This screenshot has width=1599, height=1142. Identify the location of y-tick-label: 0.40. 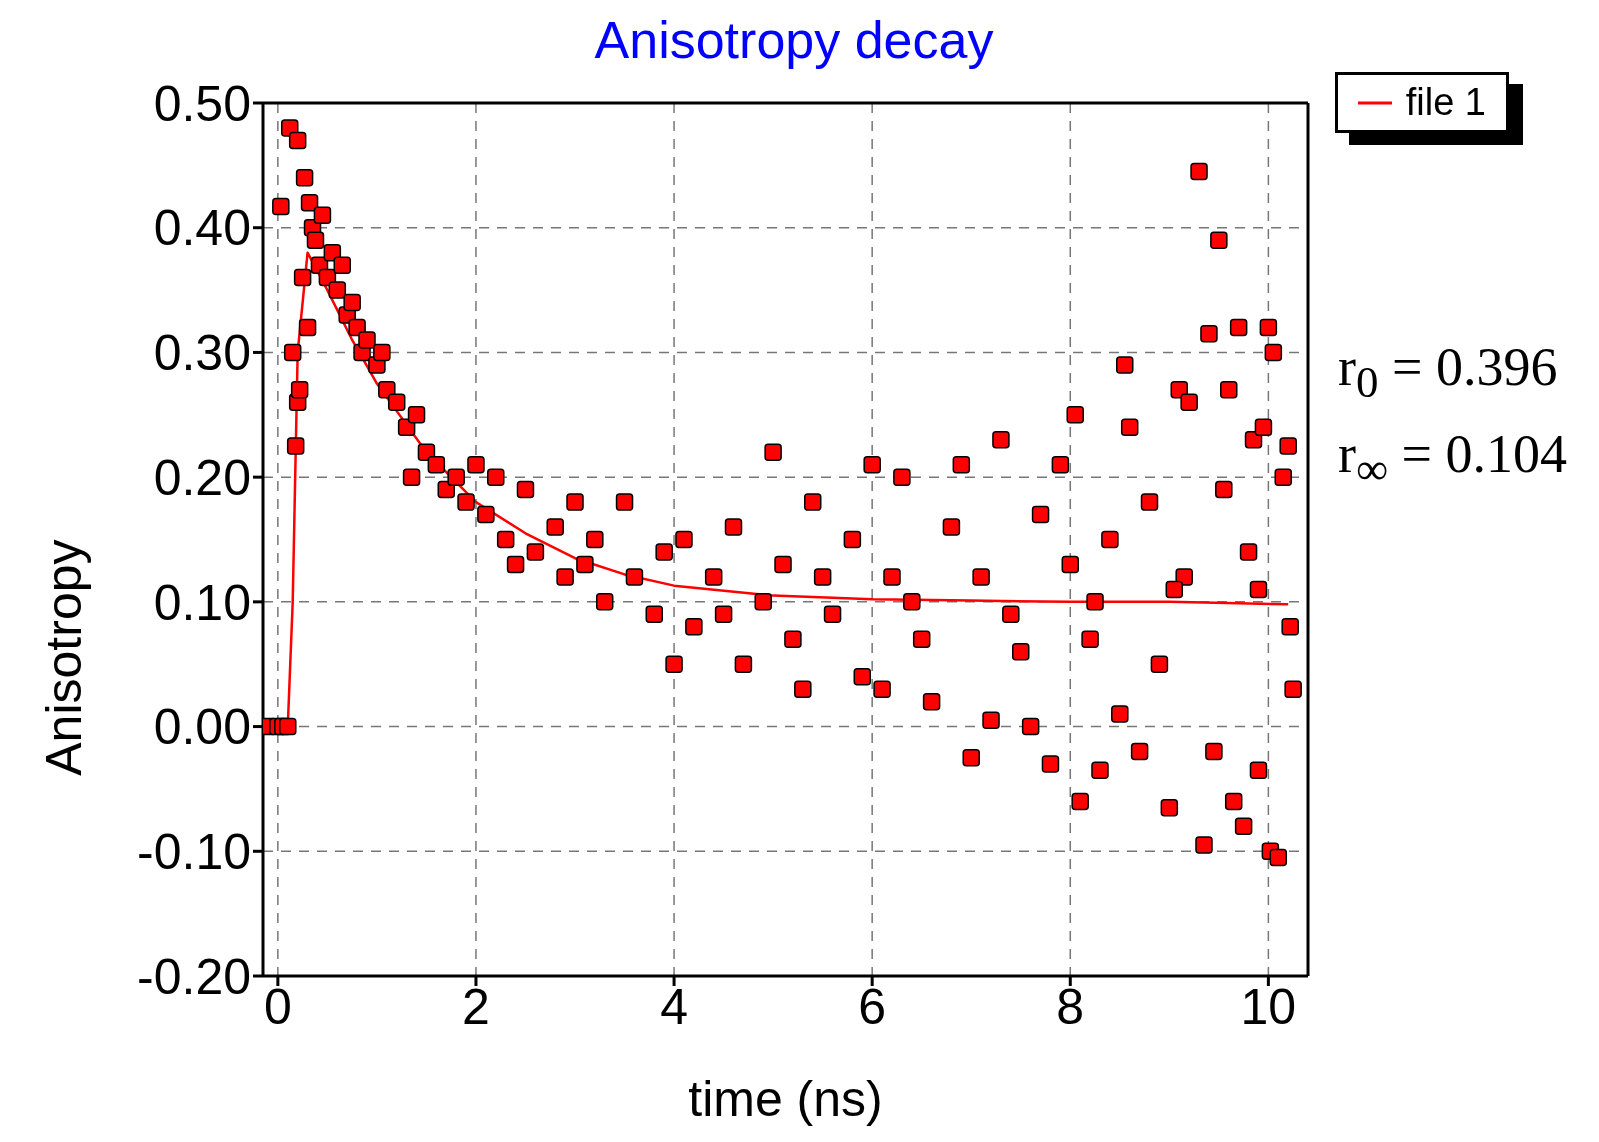
(202, 228).